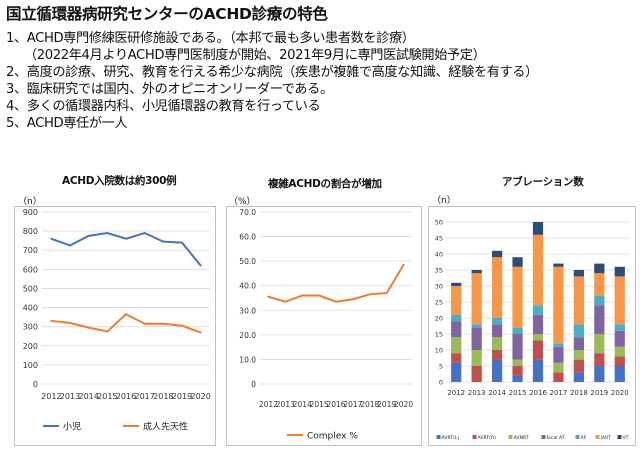  I want to click on y-tick-label: 50.0, so click(247, 261).